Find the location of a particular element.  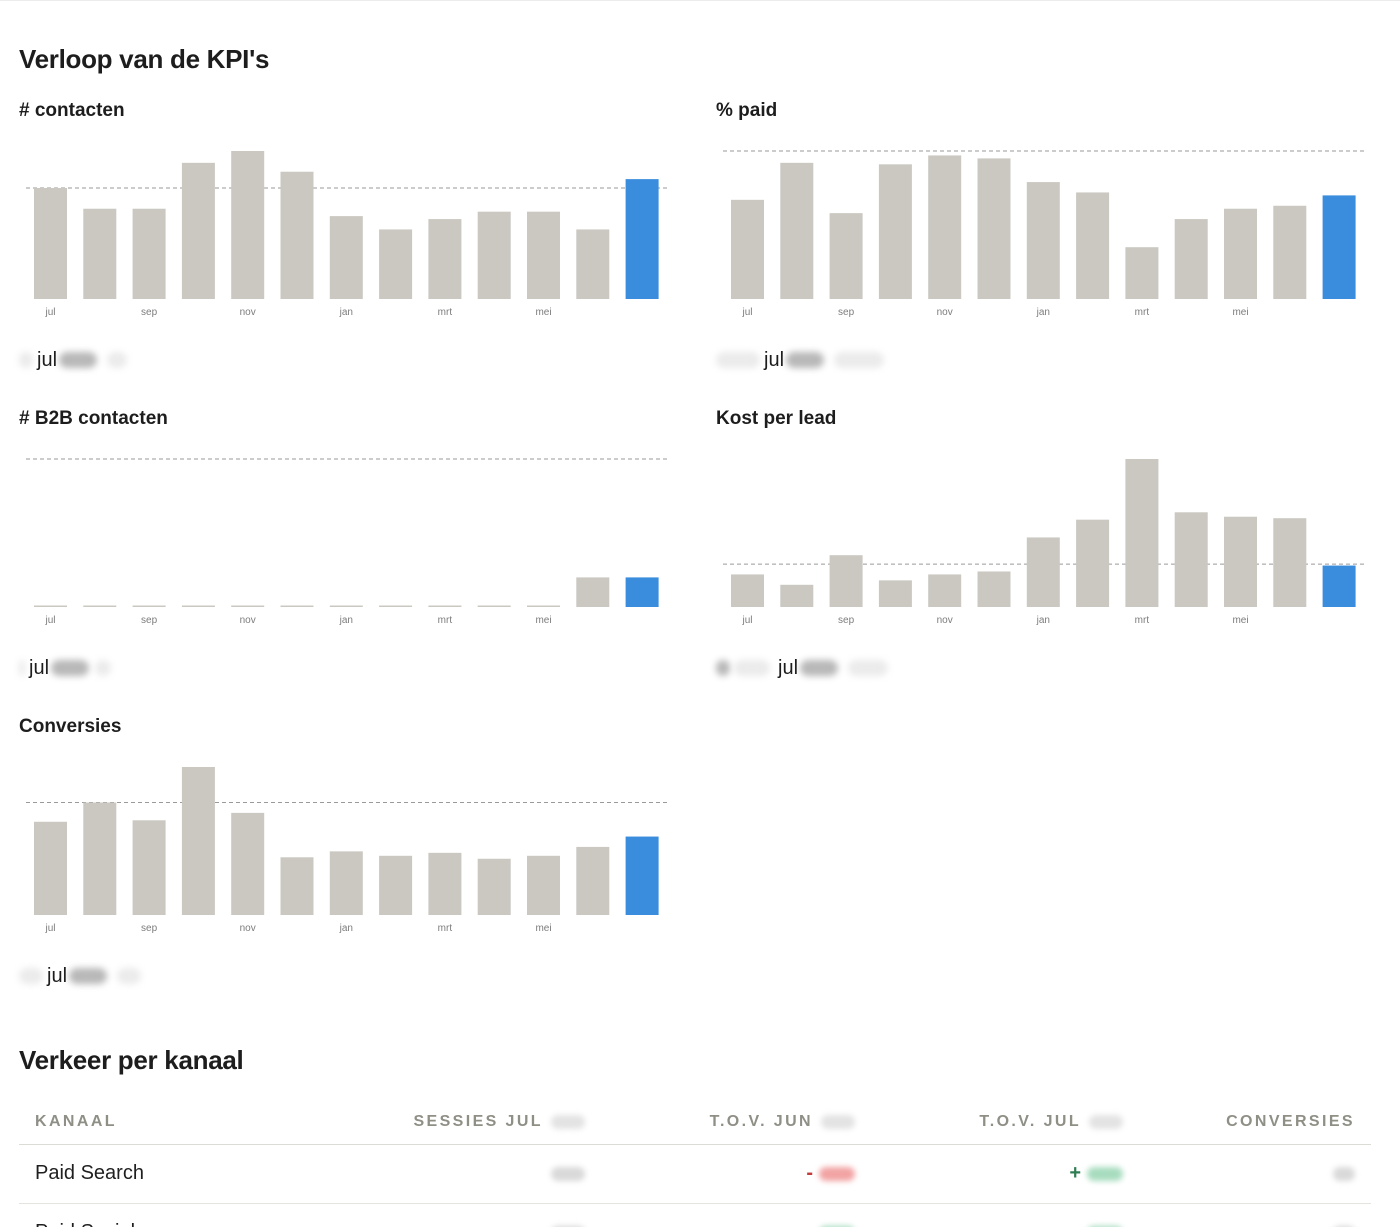

table-row: Paid Social is located at coordinates (695, 1215).